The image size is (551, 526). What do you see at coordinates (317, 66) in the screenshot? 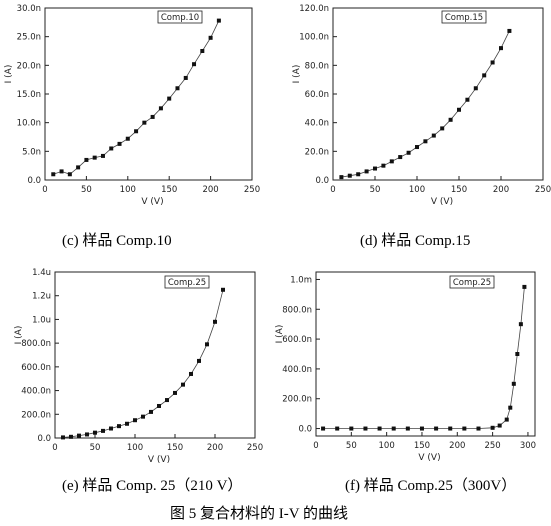
I see `y-tick-label: 80.0n` at bounding box center [317, 66].